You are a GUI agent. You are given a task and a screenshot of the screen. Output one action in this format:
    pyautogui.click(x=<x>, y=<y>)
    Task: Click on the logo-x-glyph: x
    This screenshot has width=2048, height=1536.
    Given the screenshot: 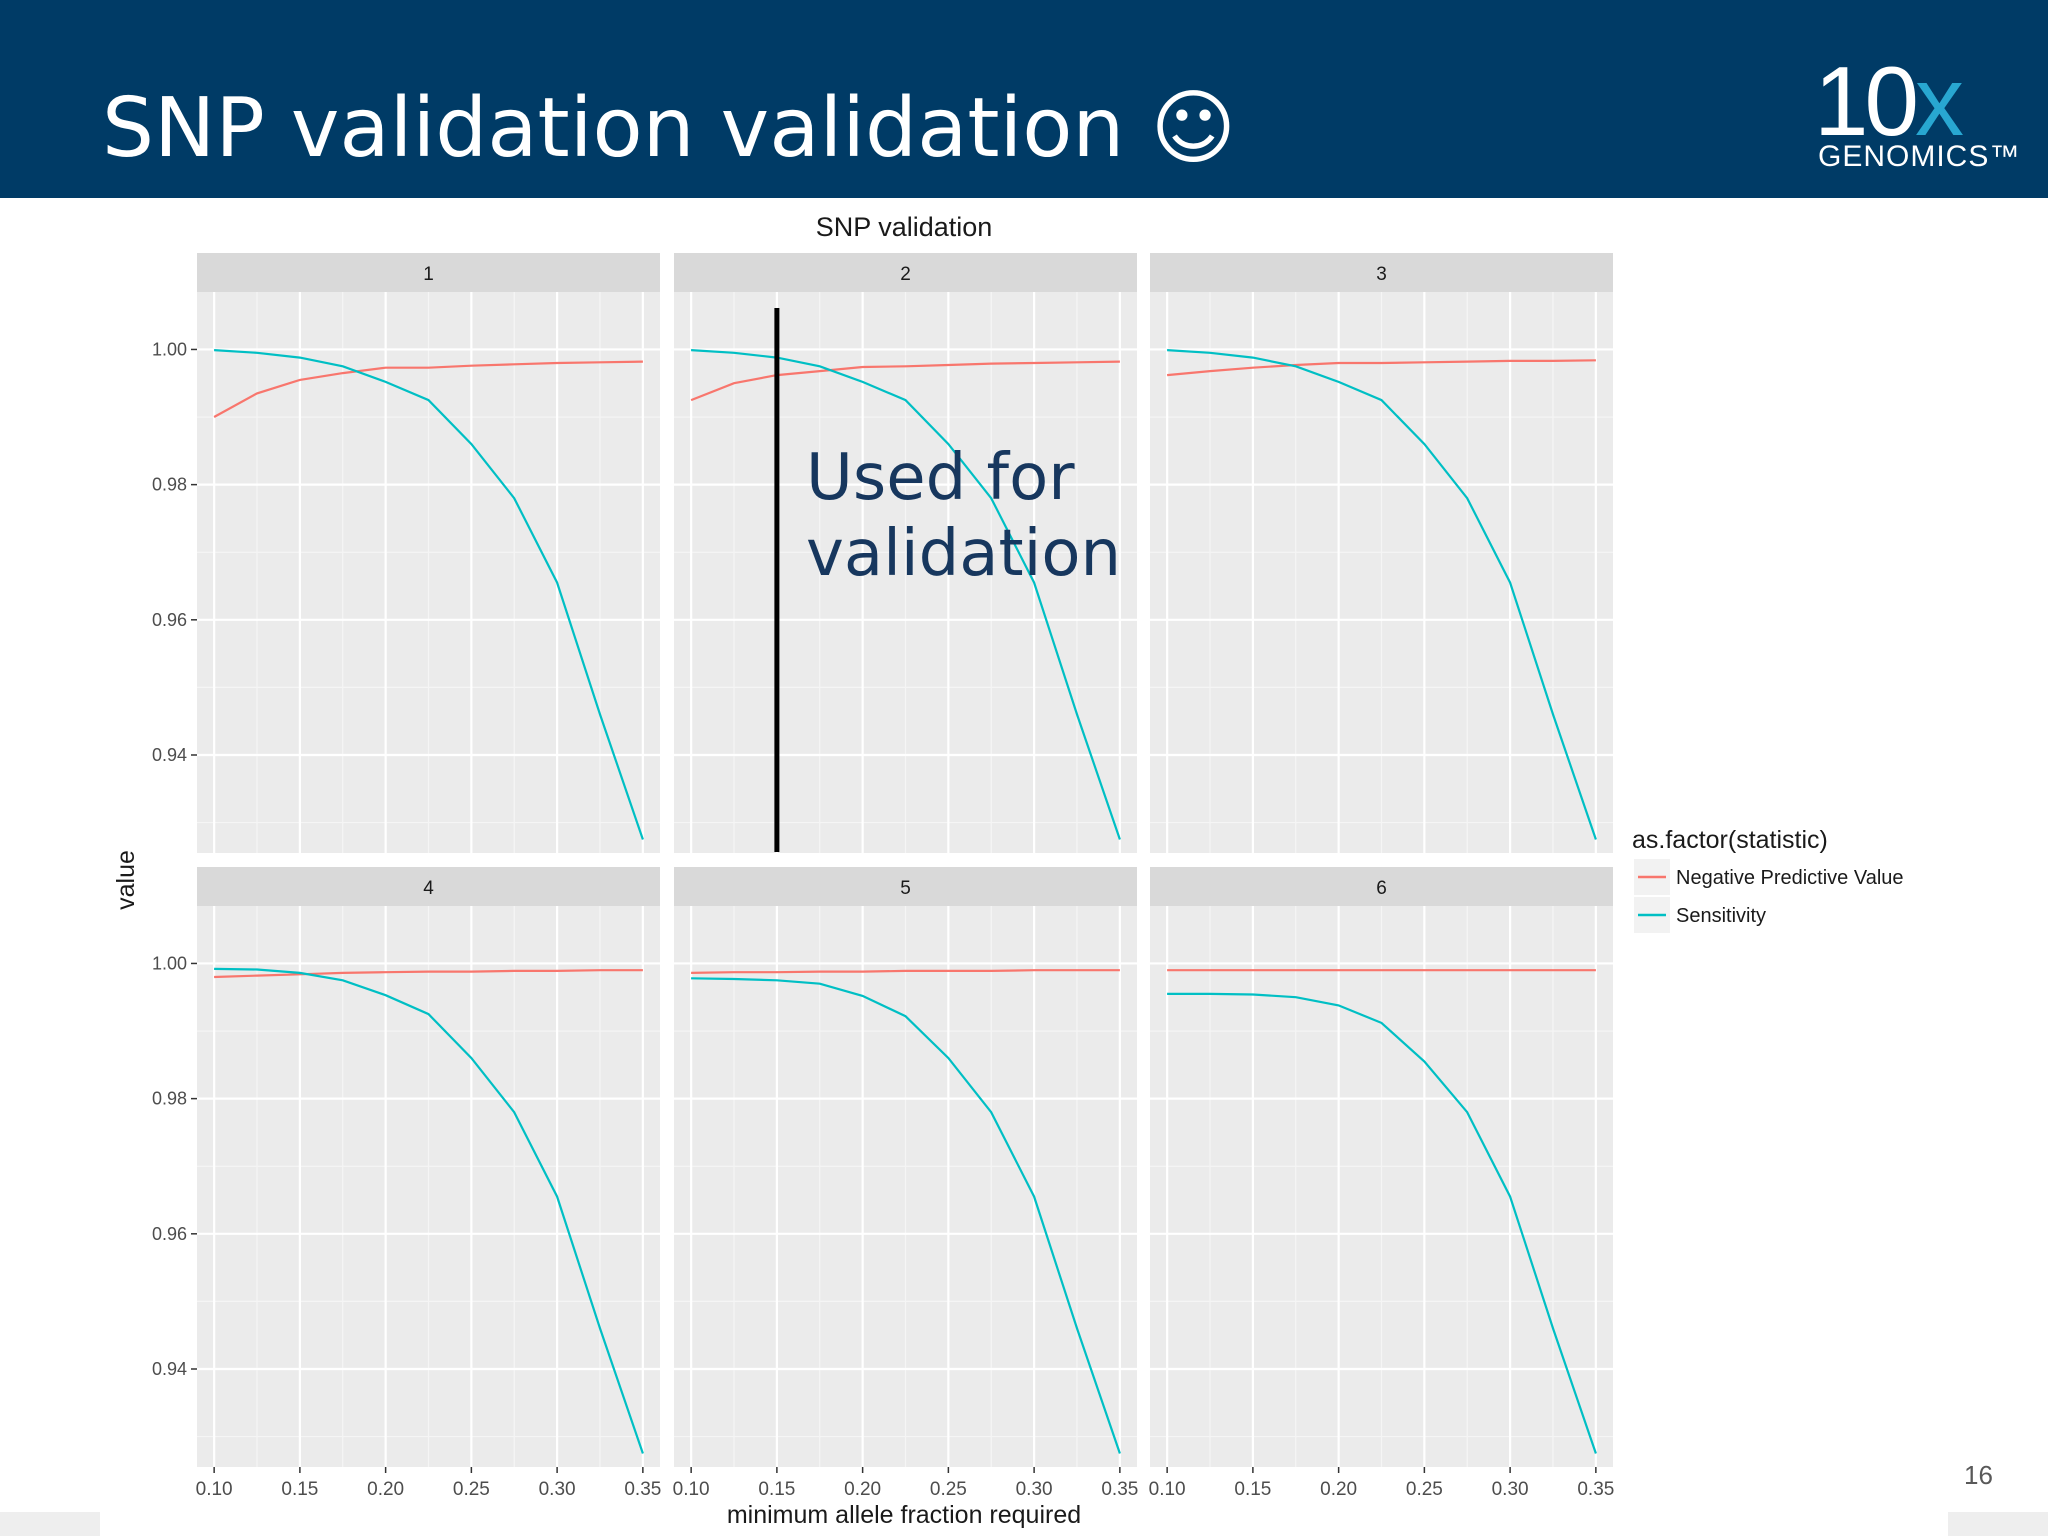 What is the action you would take?
    pyautogui.click(x=1939, y=101)
    